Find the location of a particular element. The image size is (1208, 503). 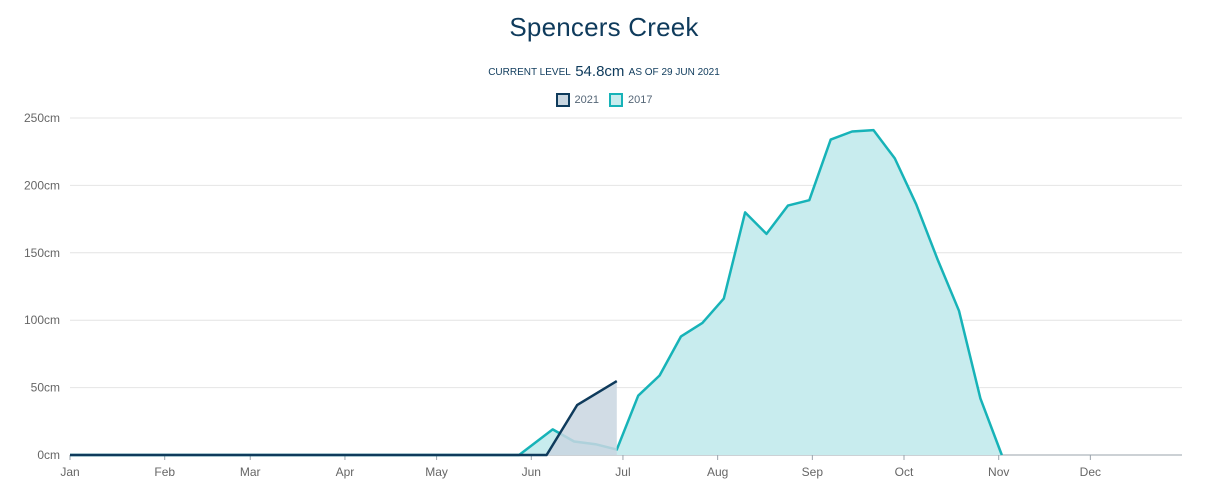

y-tick-label: 250cm is located at coordinates (42, 118).